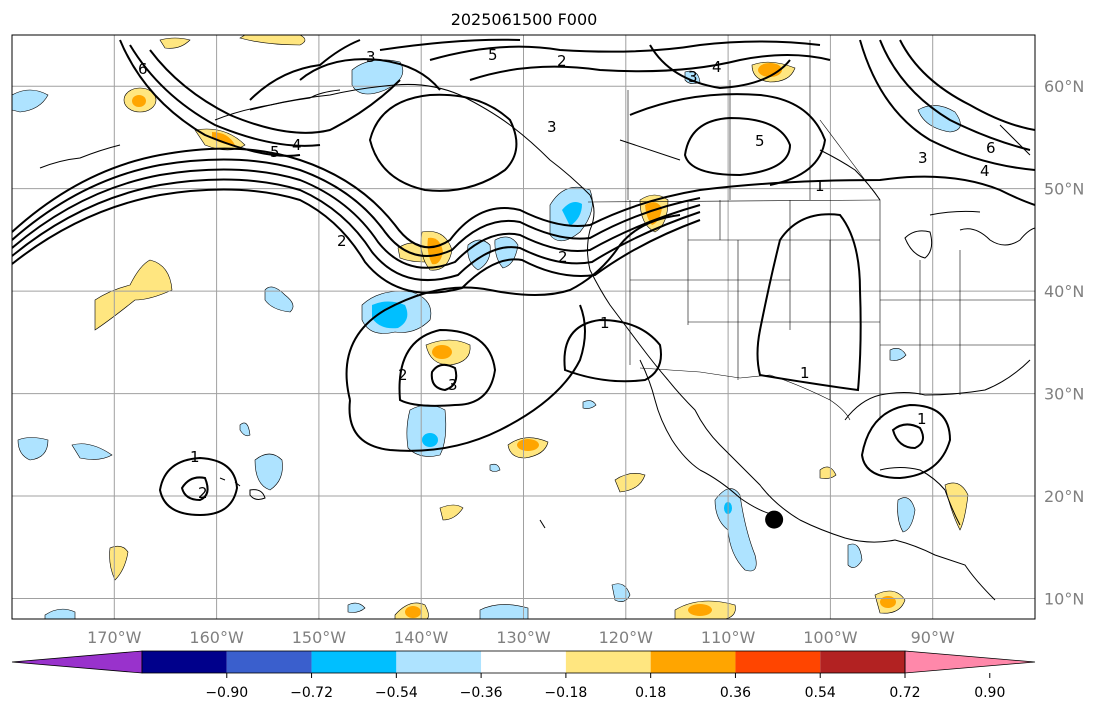 This screenshot has height=712, width=1105. I want to click on lat-tick-label: 40°N, so click(1064, 291).